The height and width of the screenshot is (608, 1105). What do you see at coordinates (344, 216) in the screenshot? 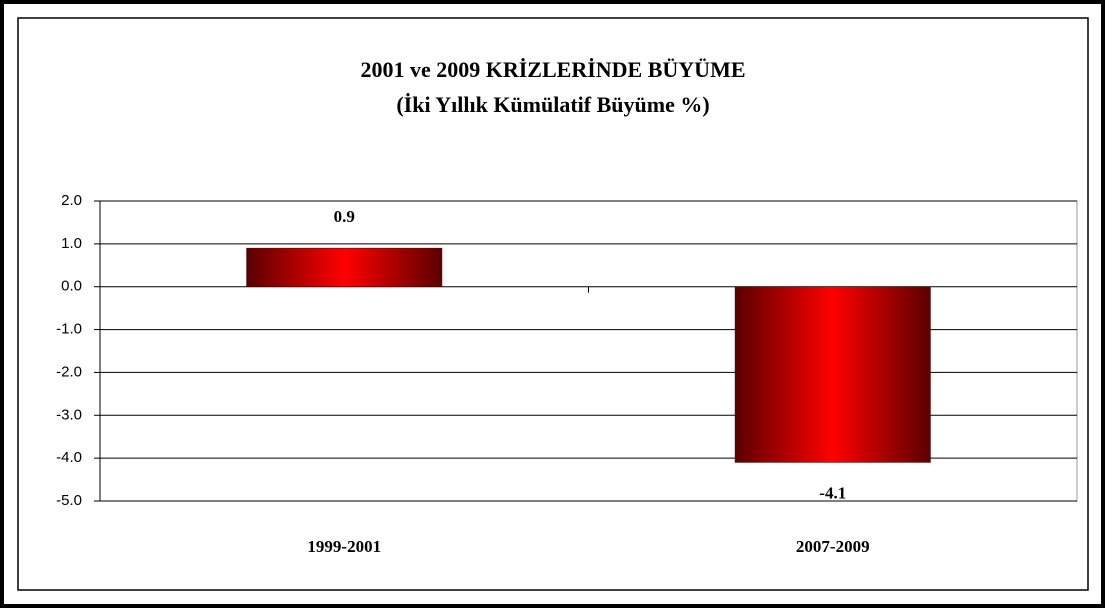
I see `value-label: 0.9` at bounding box center [344, 216].